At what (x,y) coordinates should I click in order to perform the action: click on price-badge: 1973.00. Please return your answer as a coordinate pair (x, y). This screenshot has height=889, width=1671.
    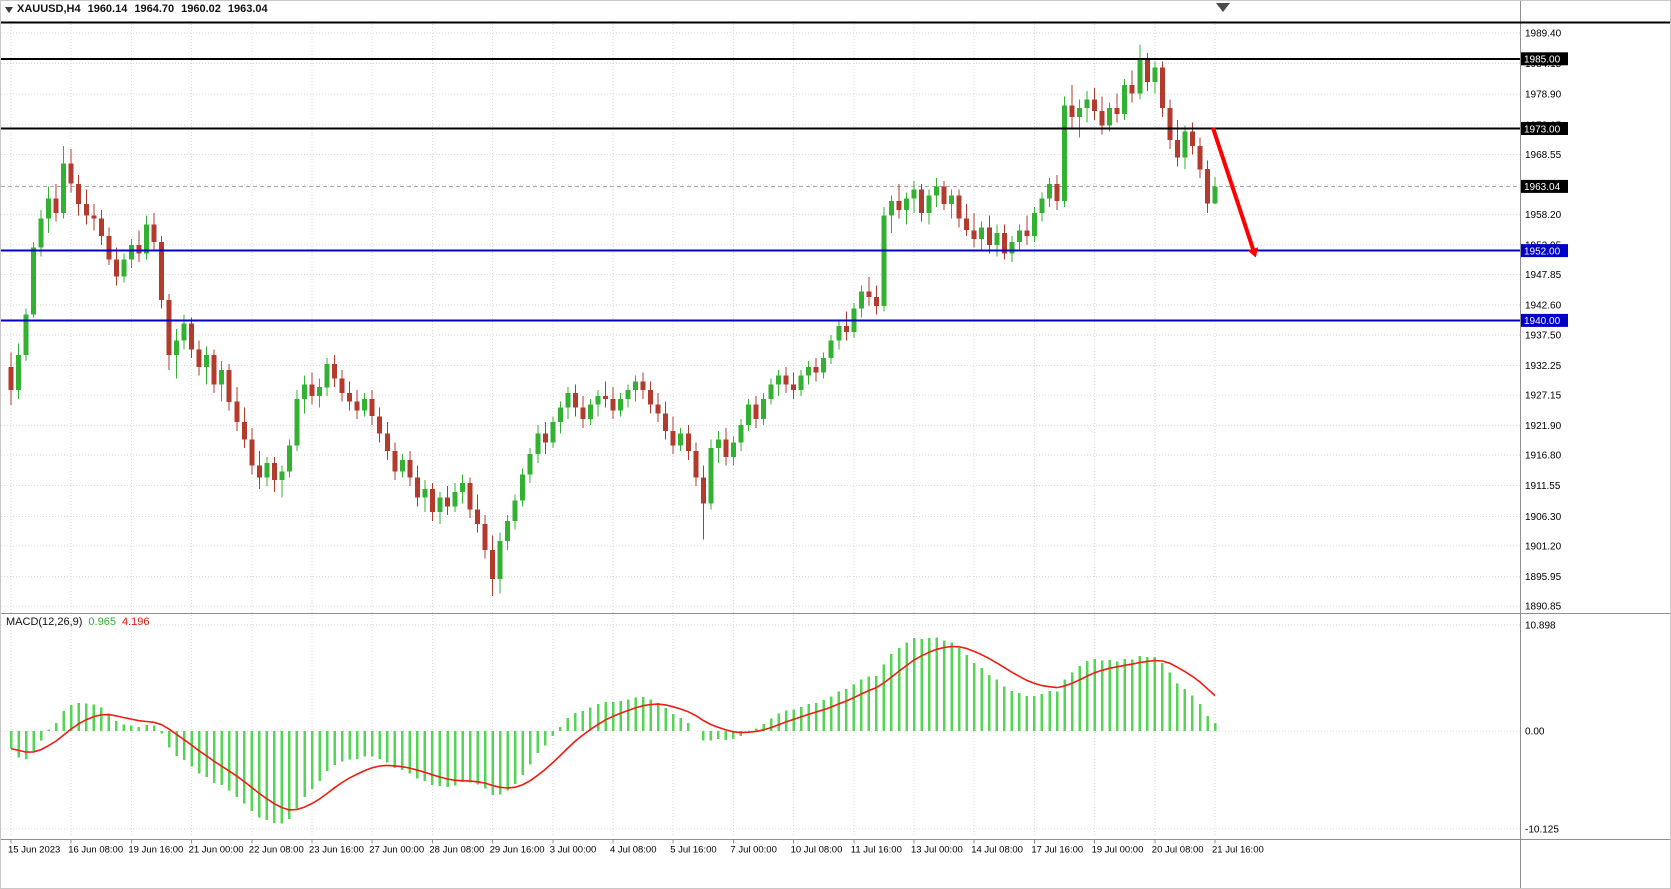
    Looking at the image, I should click on (1544, 128).